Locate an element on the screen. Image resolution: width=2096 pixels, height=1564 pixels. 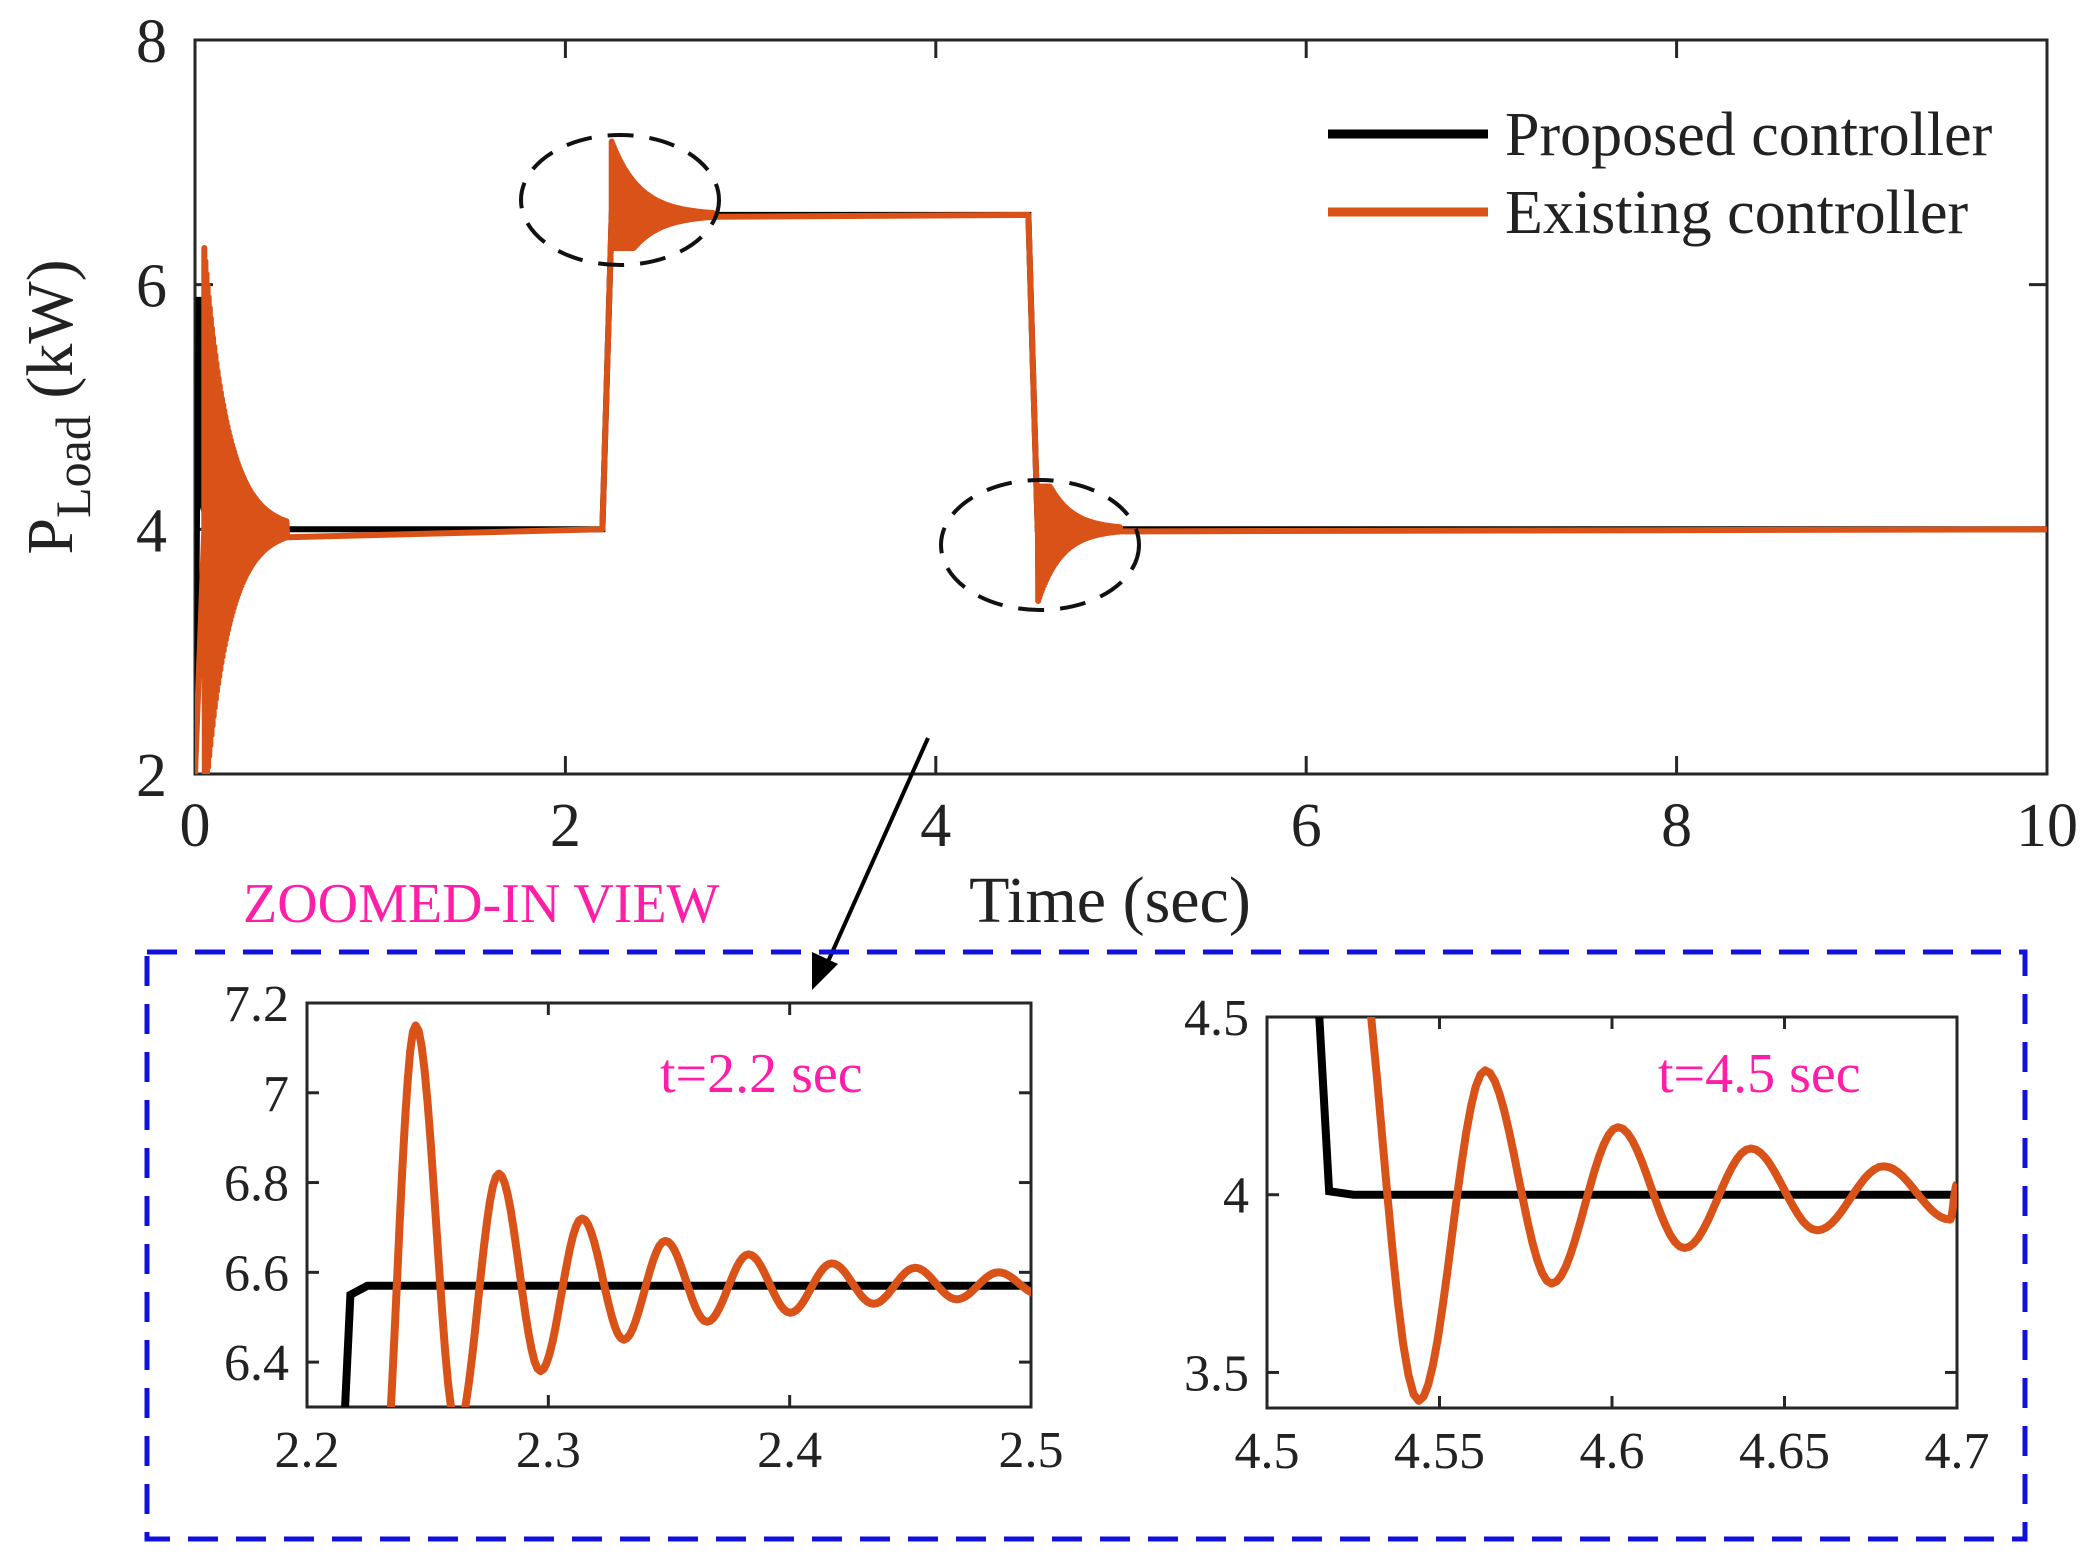
x-tick-label: 4.65 is located at coordinates (1784, 1451).